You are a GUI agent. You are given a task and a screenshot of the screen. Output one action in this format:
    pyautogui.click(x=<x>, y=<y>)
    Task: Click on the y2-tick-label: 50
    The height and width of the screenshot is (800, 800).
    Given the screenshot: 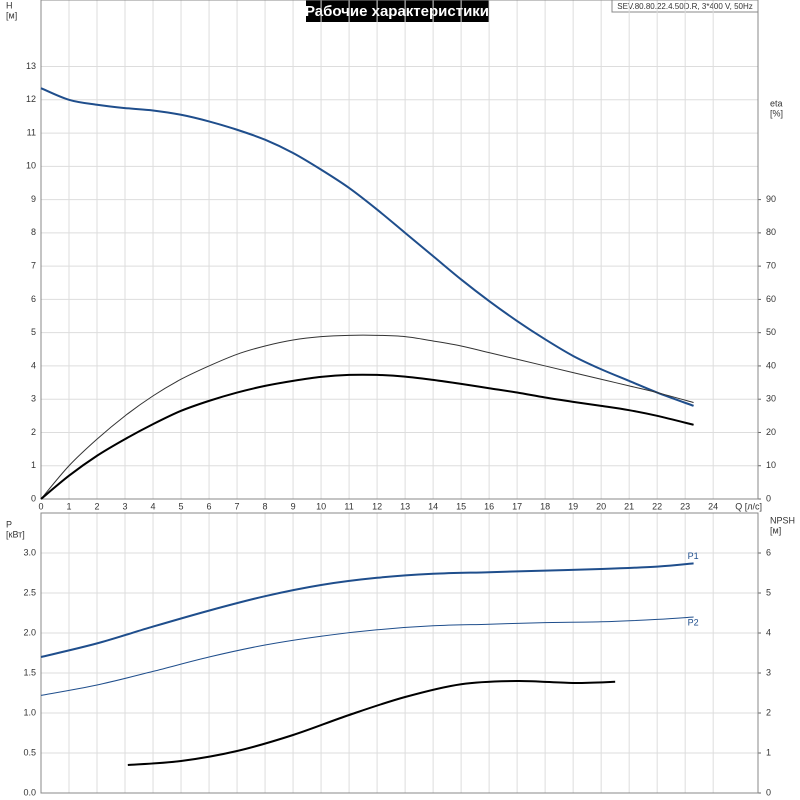 What is the action you would take?
    pyautogui.click(x=771, y=332)
    